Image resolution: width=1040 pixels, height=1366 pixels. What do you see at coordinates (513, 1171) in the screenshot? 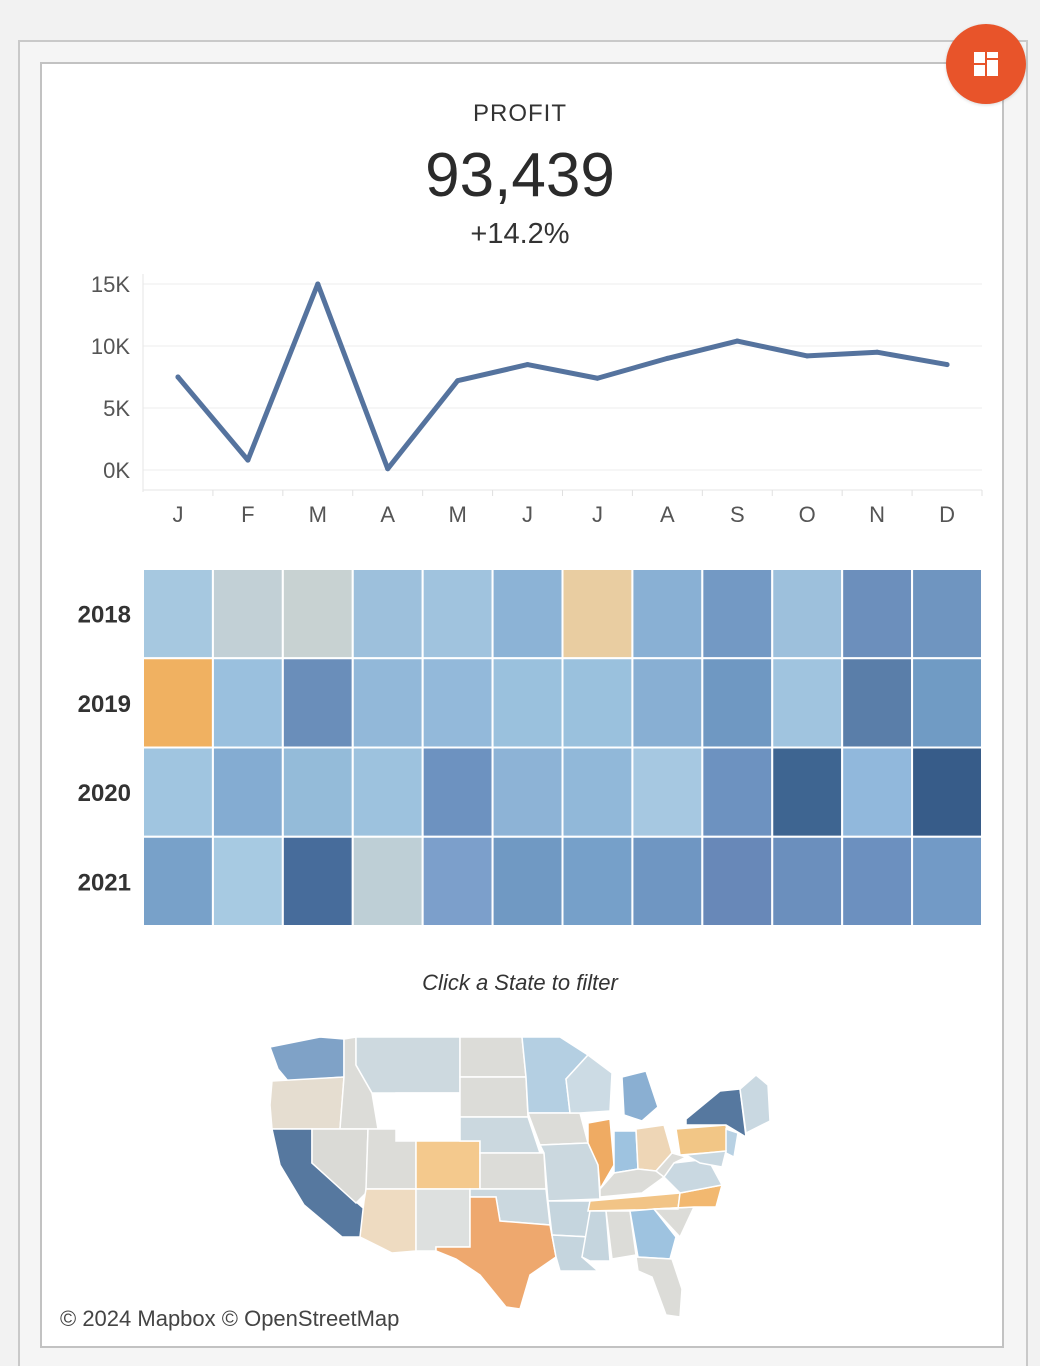
I see `state-kansas` at bounding box center [513, 1171].